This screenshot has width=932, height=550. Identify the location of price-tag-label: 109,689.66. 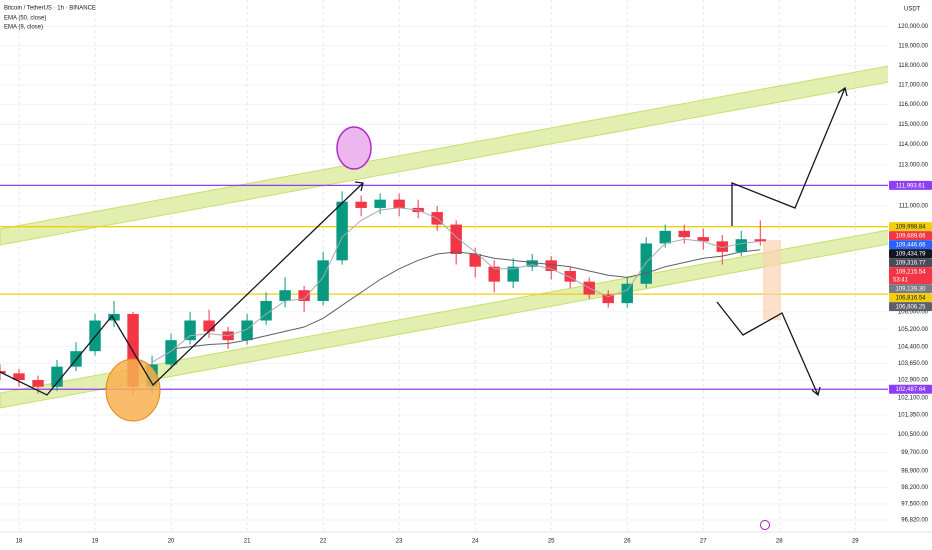
(910, 237).